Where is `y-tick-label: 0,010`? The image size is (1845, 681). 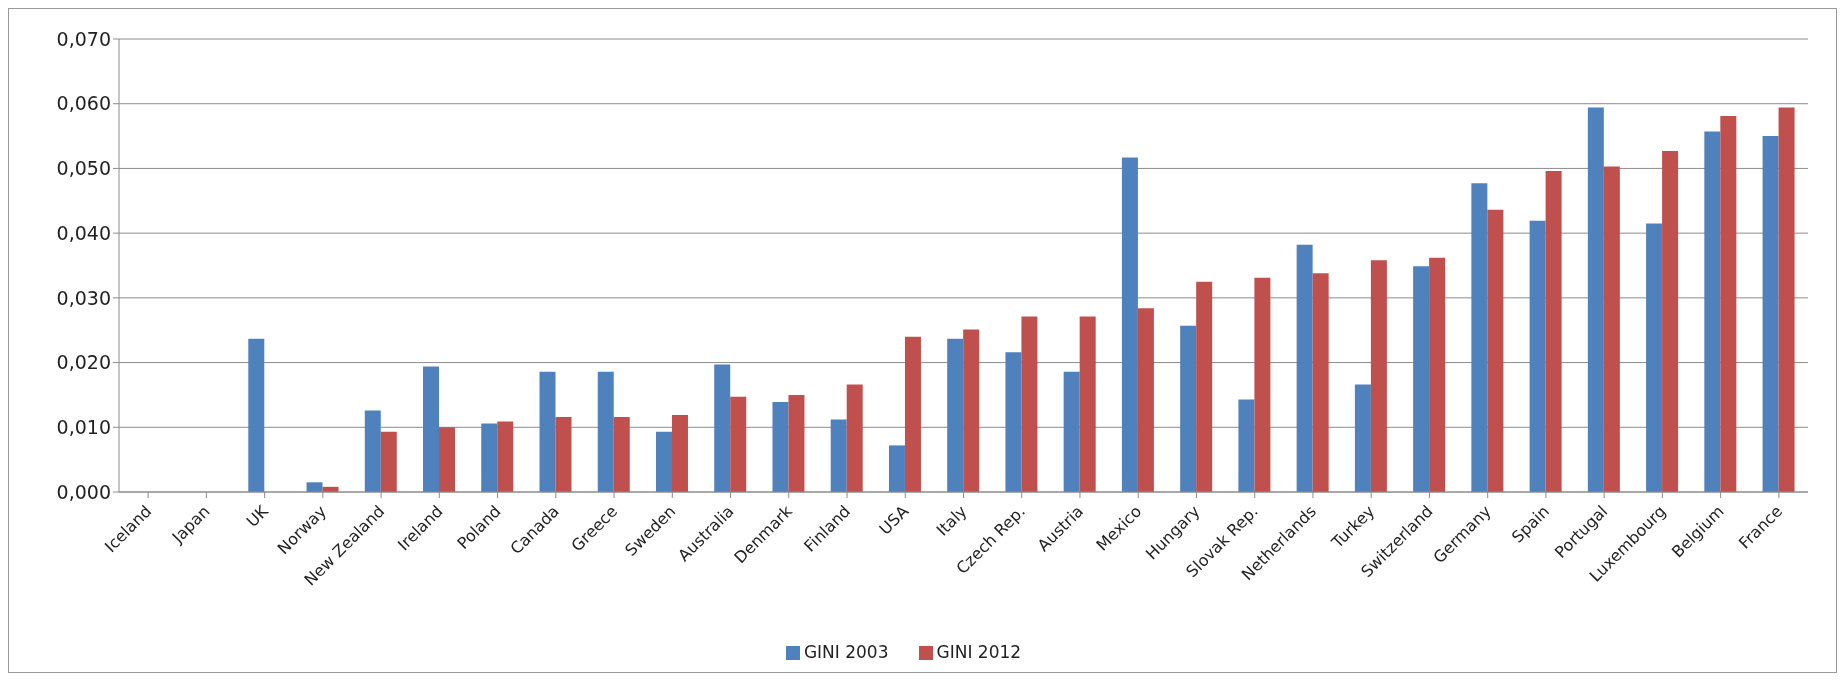
y-tick-label: 0,010 is located at coordinates (83, 427).